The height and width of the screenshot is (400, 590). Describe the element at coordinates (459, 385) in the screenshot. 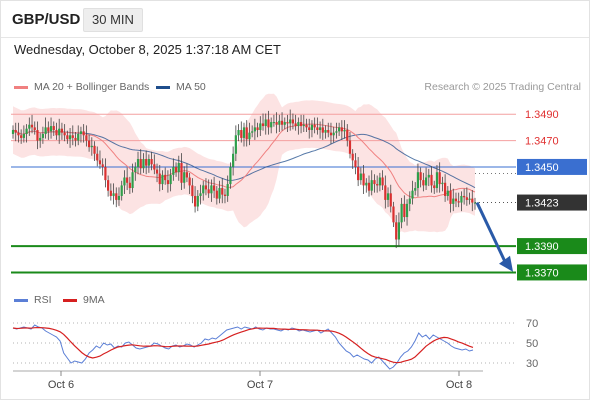

I see `x-tick-label: Oct 8` at that location.